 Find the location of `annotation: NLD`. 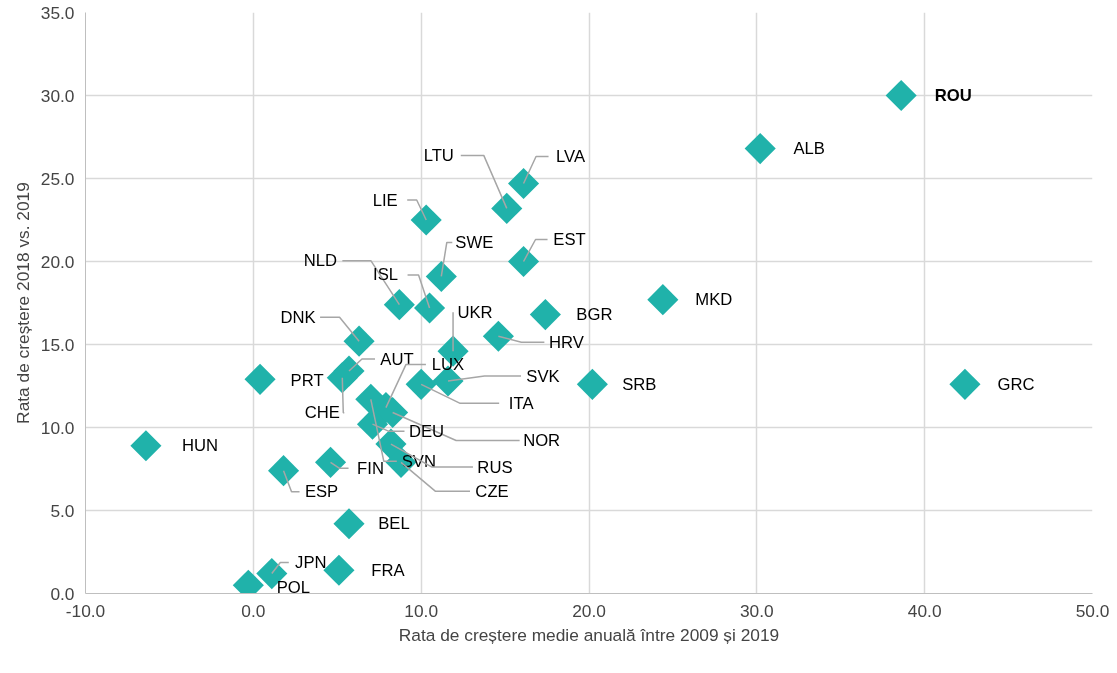

annotation: NLD is located at coordinates (320, 261).